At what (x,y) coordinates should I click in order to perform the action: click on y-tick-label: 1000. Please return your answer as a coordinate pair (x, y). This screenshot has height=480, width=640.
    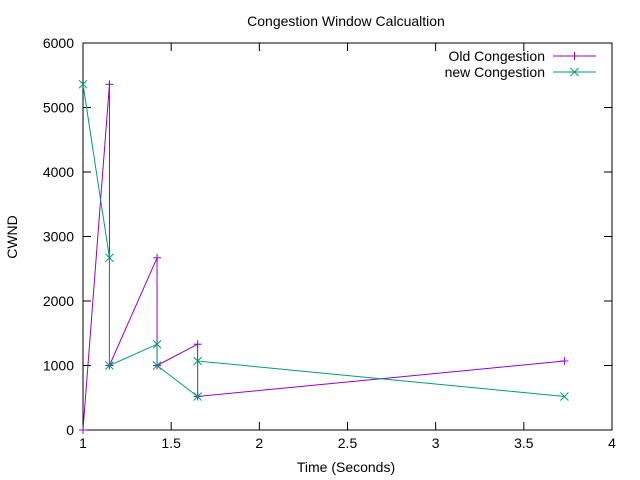
    Looking at the image, I should click on (58, 366).